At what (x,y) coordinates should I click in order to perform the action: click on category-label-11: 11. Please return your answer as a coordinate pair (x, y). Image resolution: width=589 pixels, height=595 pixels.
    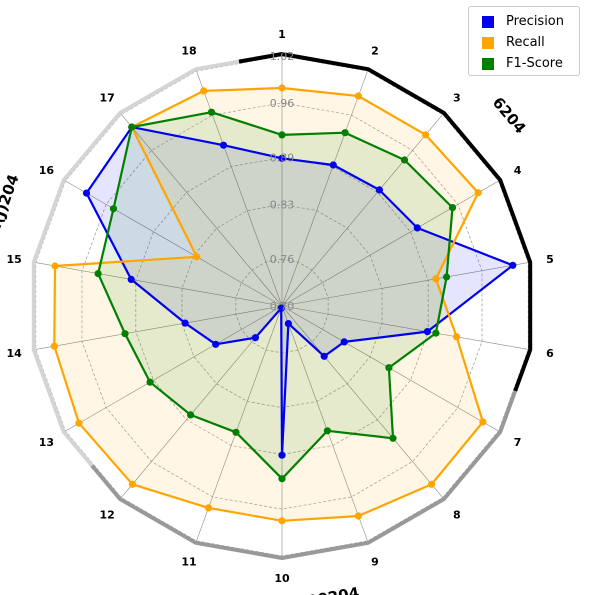
    Looking at the image, I should click on (188, 562).